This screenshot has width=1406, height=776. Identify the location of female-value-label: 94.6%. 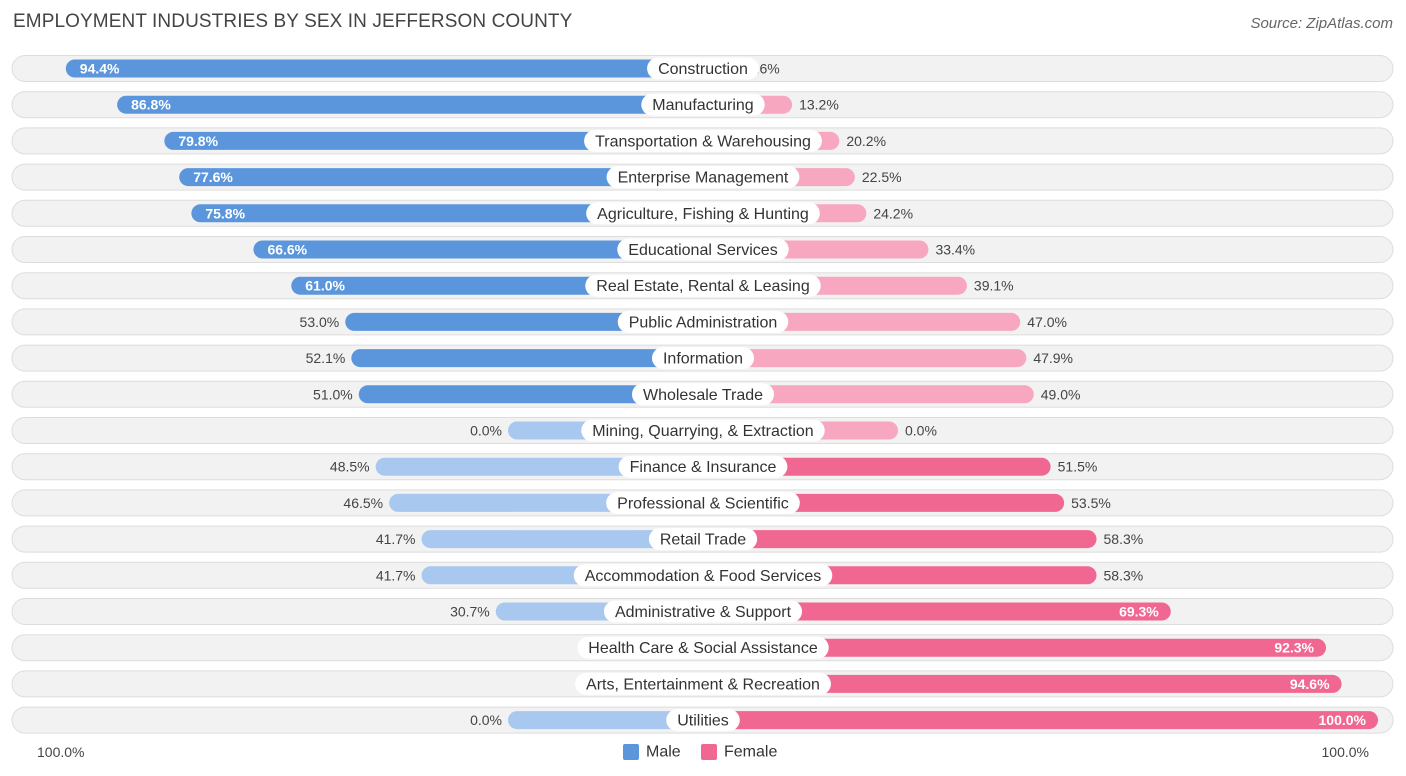
(1310, 684).